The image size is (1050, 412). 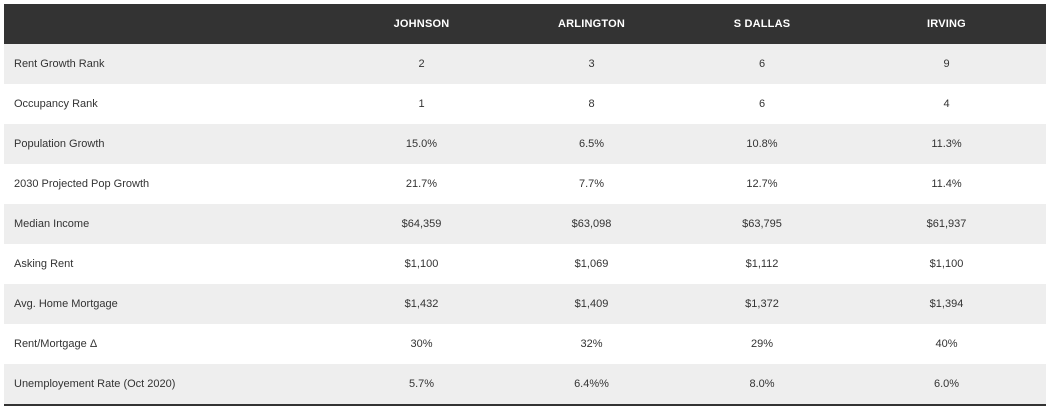 What do you see at coordinates (66, 304) in the screenshot?
I see `row-label: Avg. Home Mortgage` at bounding box center [66, 304].